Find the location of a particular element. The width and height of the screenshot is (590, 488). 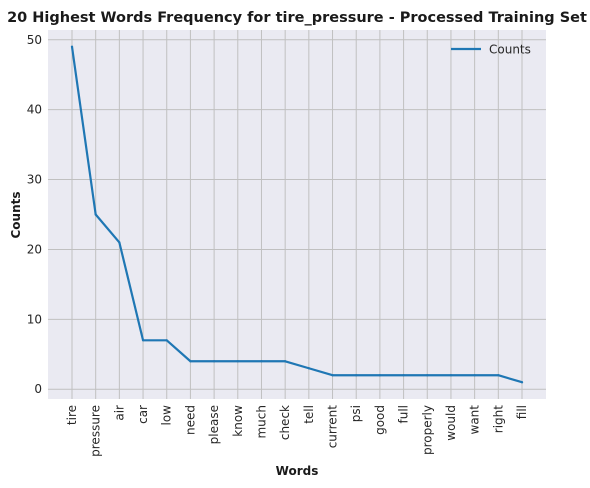

x-tick-label-pressure: pressure is located at coordinates (96, 431).